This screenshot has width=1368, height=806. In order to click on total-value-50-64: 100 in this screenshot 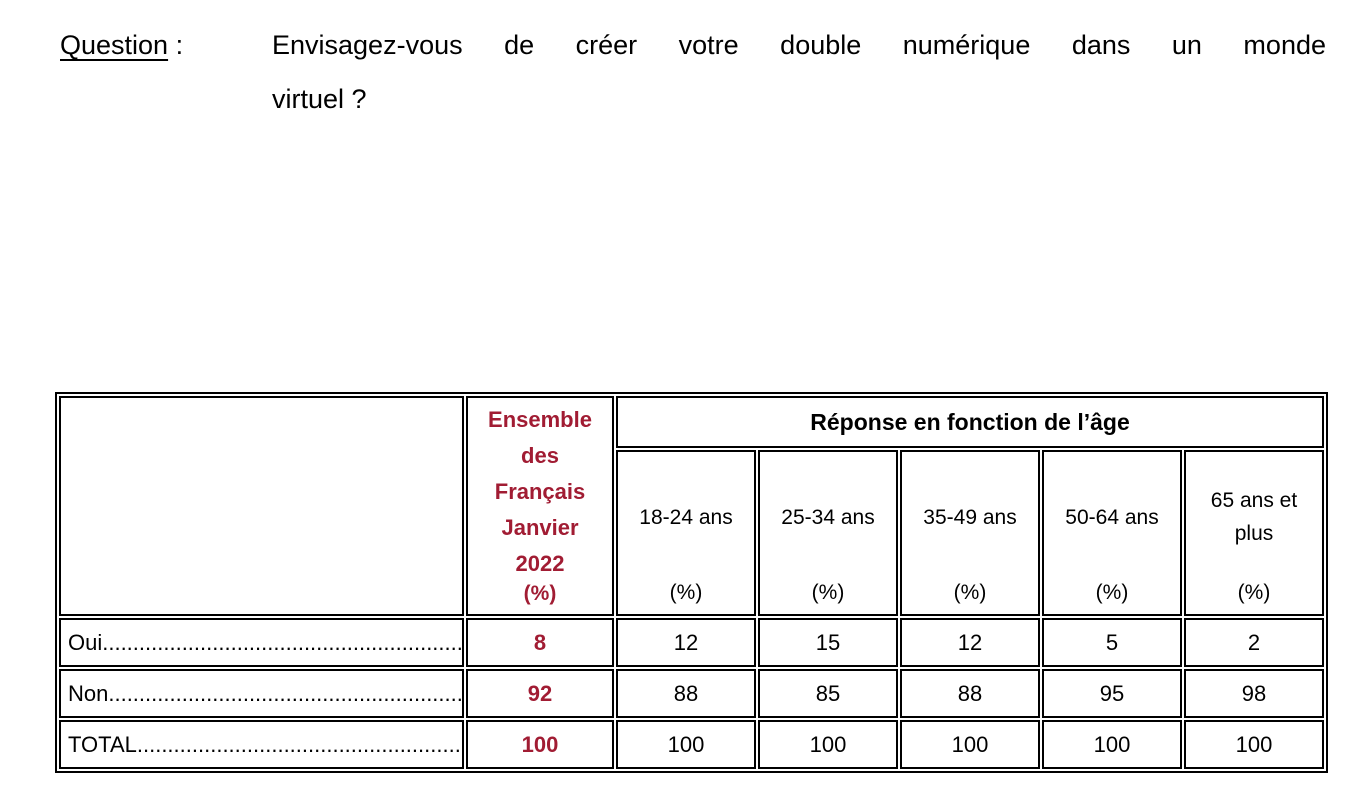, I will do `click(1112, 744)`.